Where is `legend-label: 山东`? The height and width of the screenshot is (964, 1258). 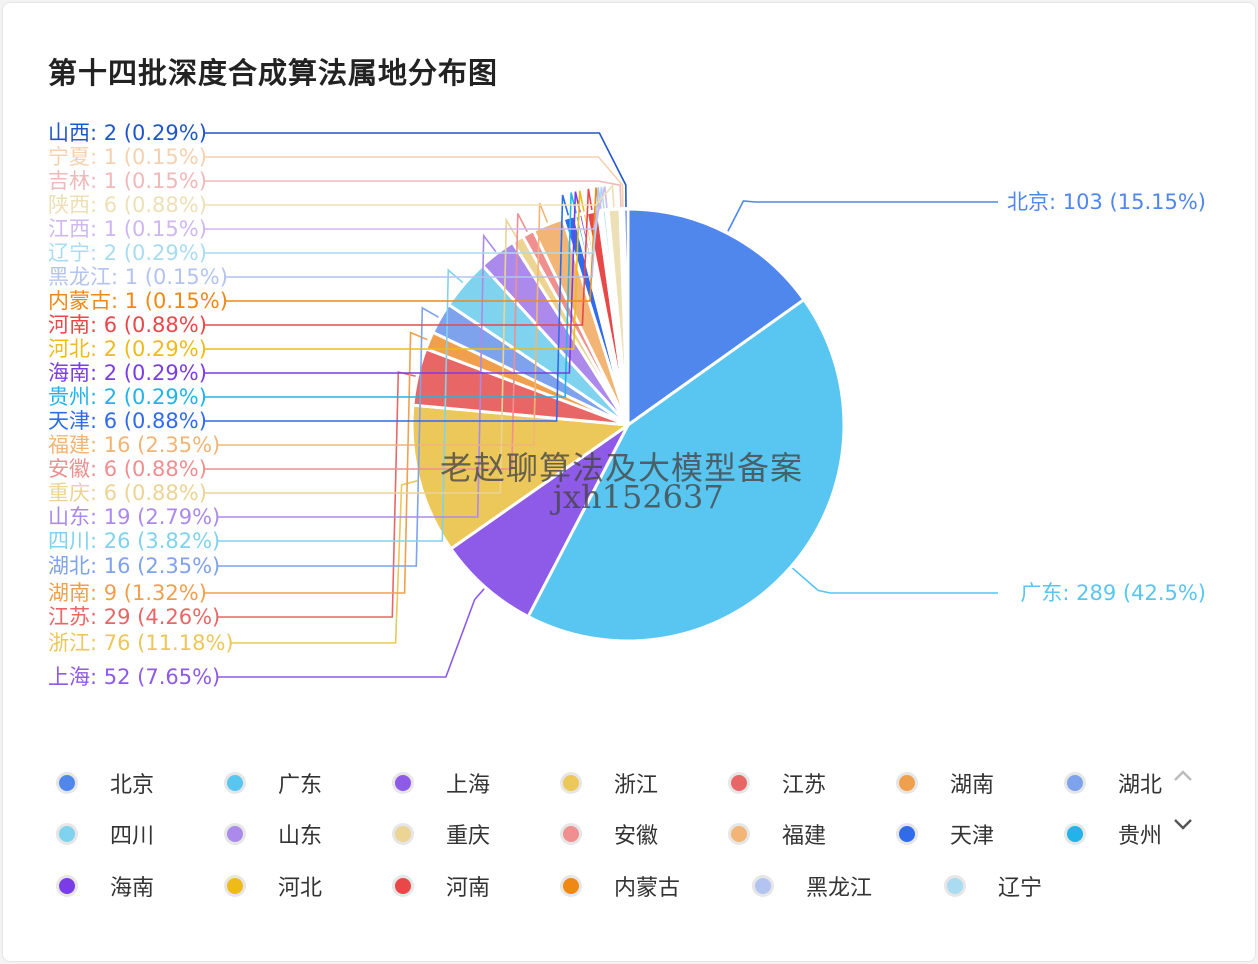
legend-label: 山东 is located at coordinates (300, 836).